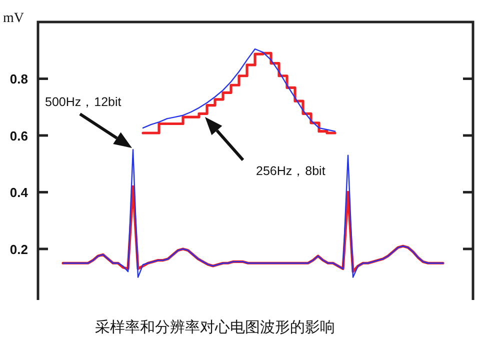 Image resolution: width=483 pixels, height=350 pixels. I want to click on y-tick-label: 0.4, so click(19, 192).